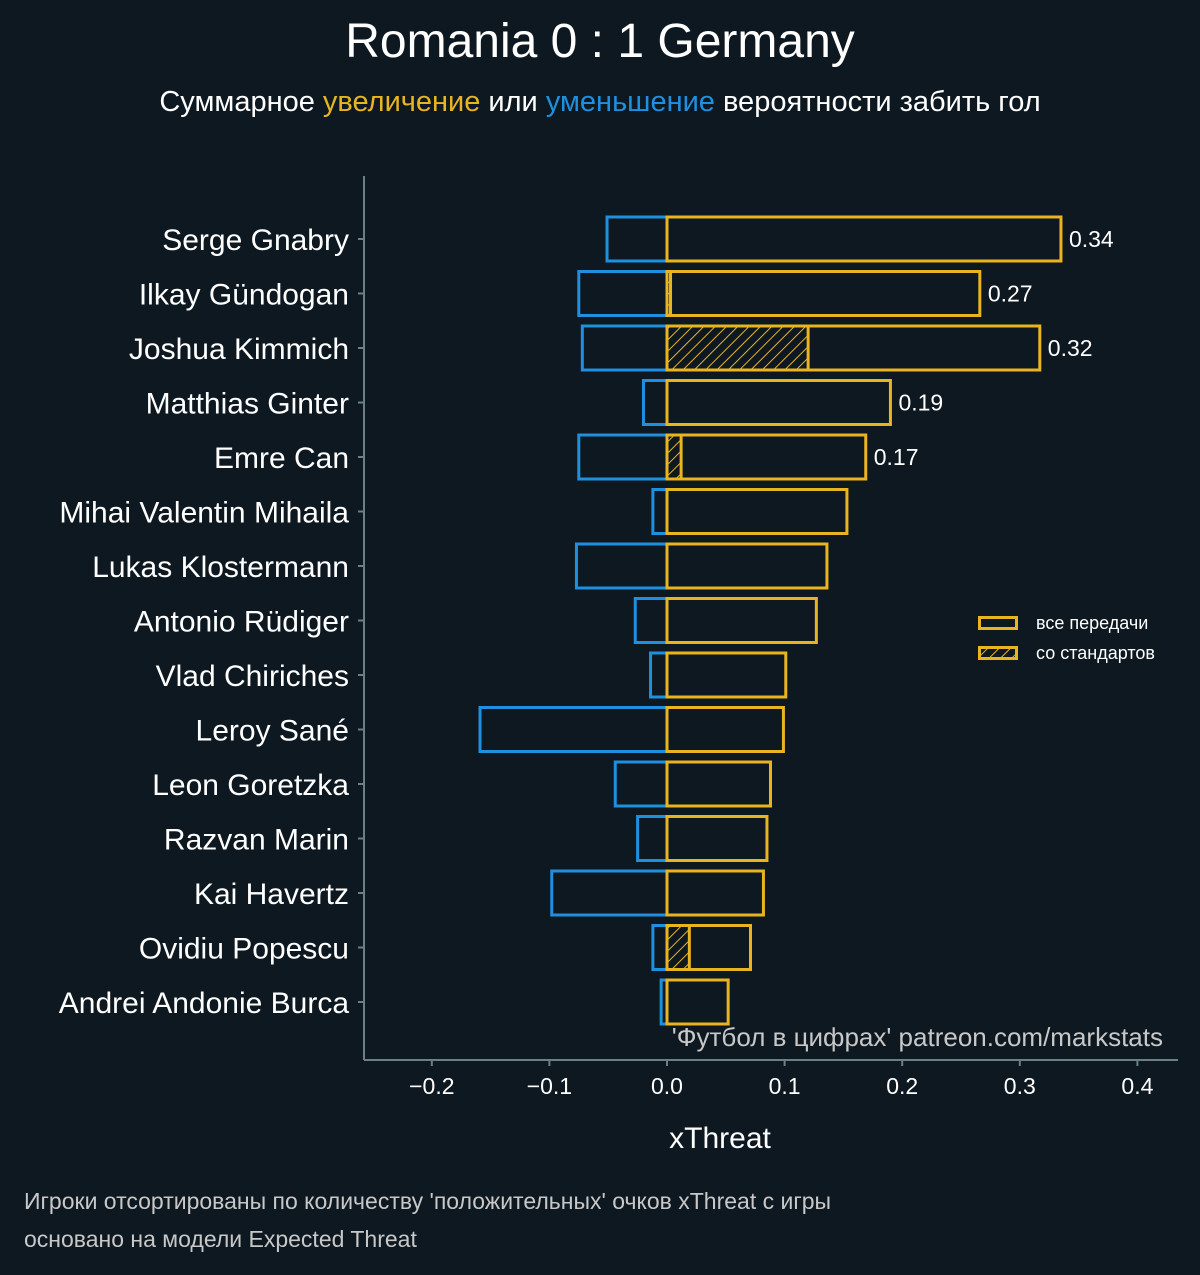  I want to click on legend-swatch-set-pieces, so click(998, 653).